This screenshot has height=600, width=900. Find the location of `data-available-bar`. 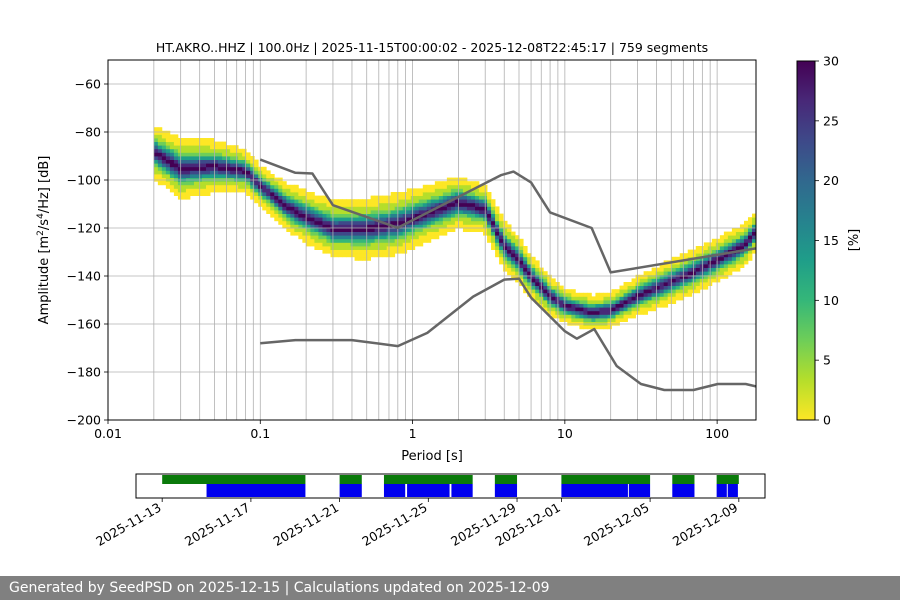

data-available-bar is located at coordinates (506, 479).